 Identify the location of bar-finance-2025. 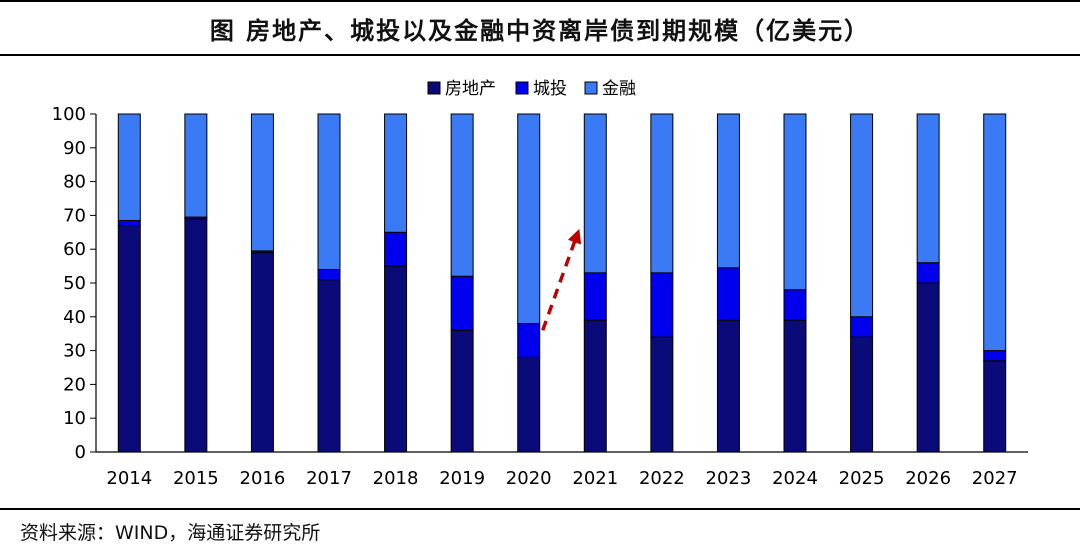
(862, 215).